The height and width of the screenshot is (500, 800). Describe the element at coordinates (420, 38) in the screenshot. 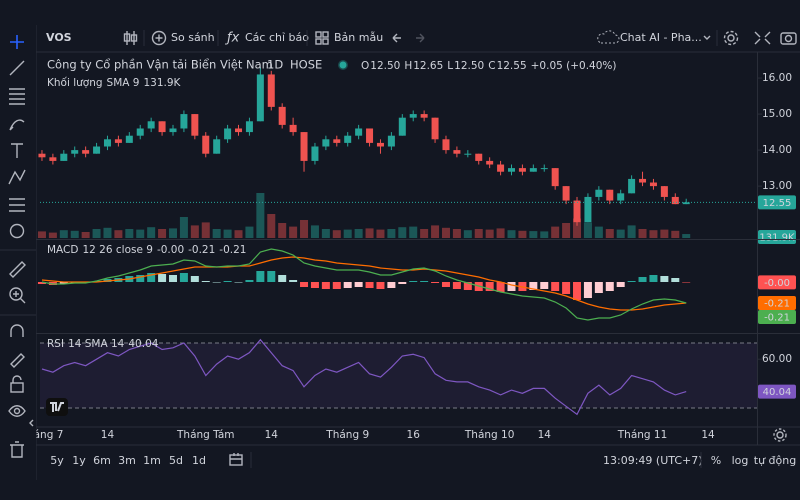

I see `redo-icon` at that location.